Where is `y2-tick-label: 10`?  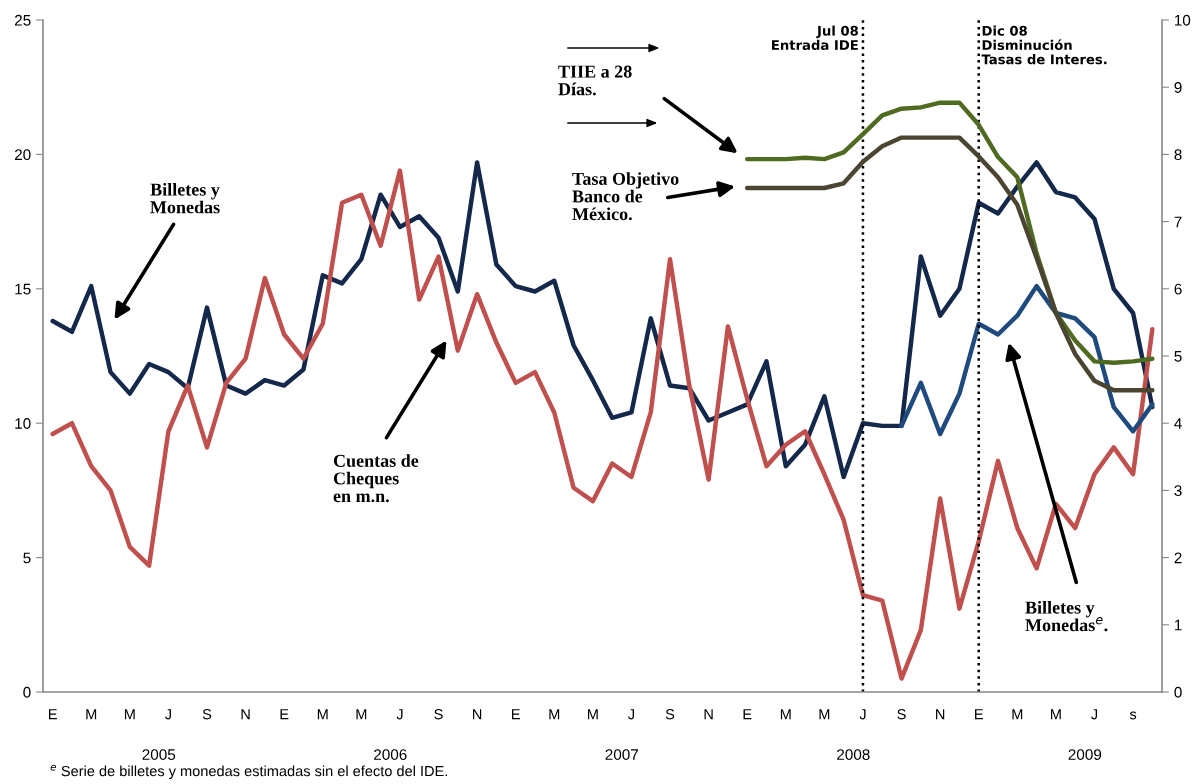 y2-tick-label: 10 is located at coordinates (1182, 20).